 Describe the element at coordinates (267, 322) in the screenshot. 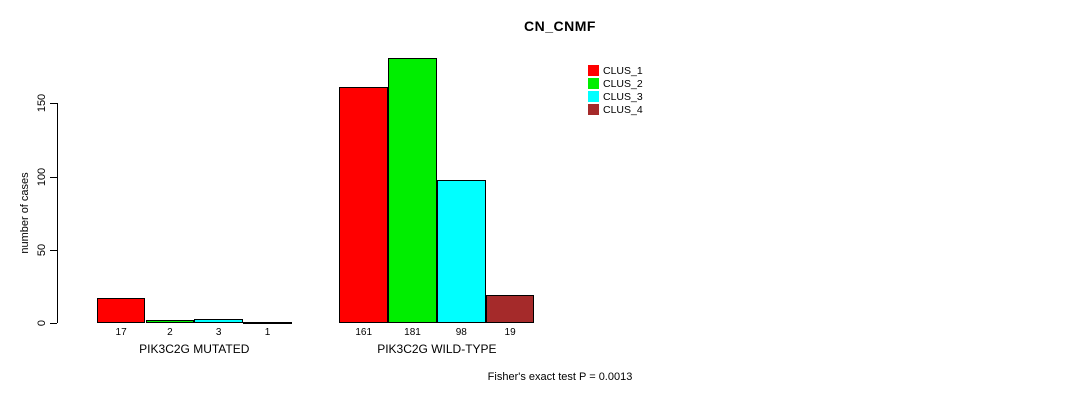

I see `bar-clus_4-group1` at that location.